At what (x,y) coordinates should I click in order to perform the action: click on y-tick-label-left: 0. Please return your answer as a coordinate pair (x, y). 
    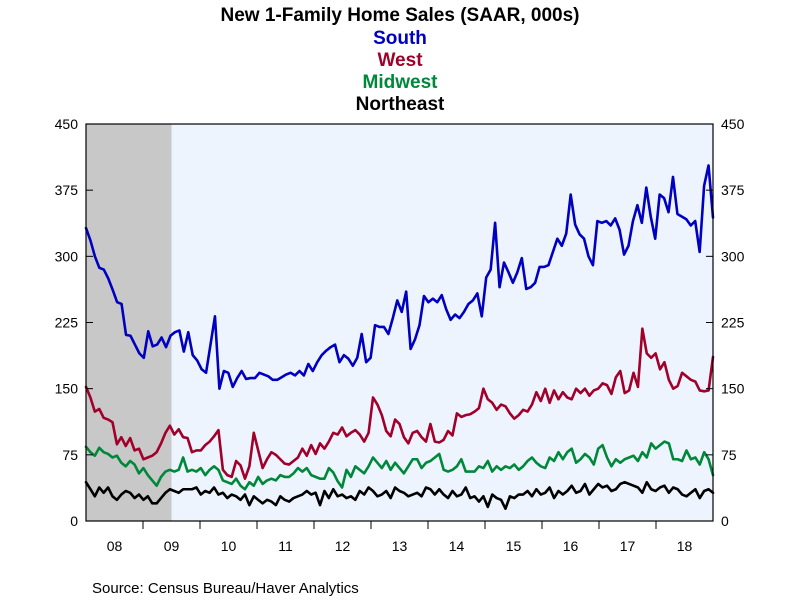
    Looking at the image, I should click on (74, 521).